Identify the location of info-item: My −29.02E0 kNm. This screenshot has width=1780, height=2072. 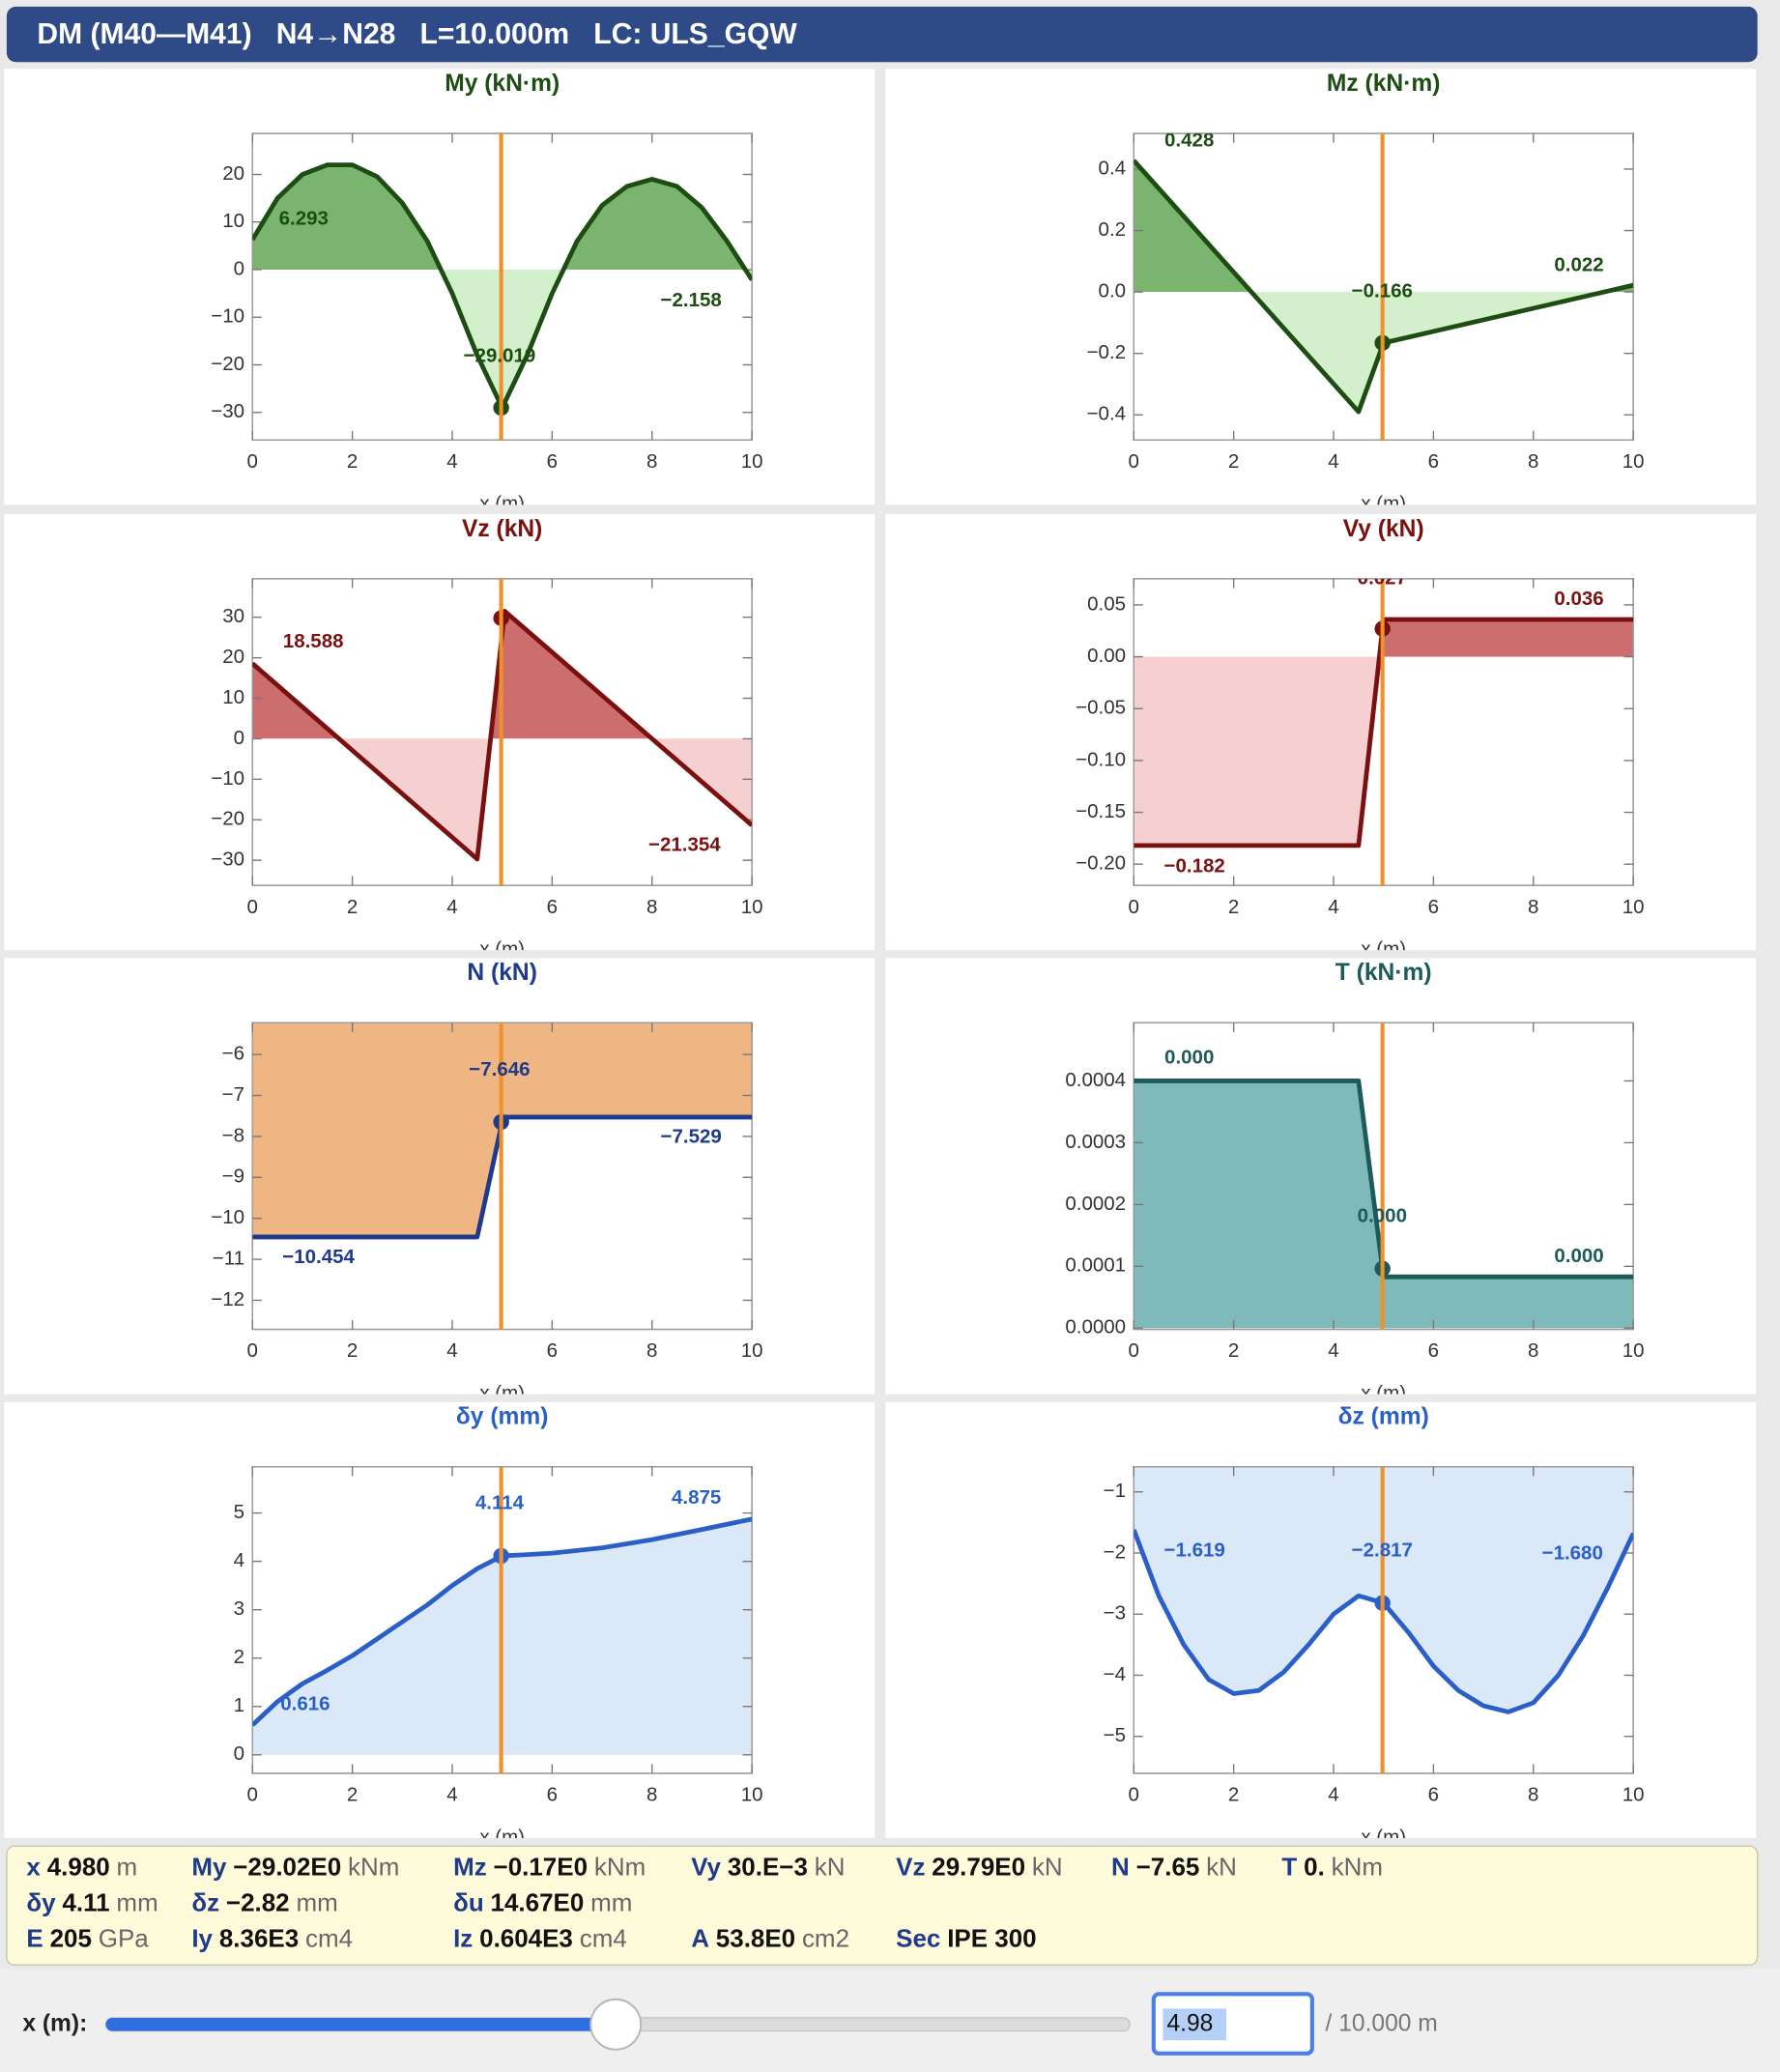
(295, 1866).